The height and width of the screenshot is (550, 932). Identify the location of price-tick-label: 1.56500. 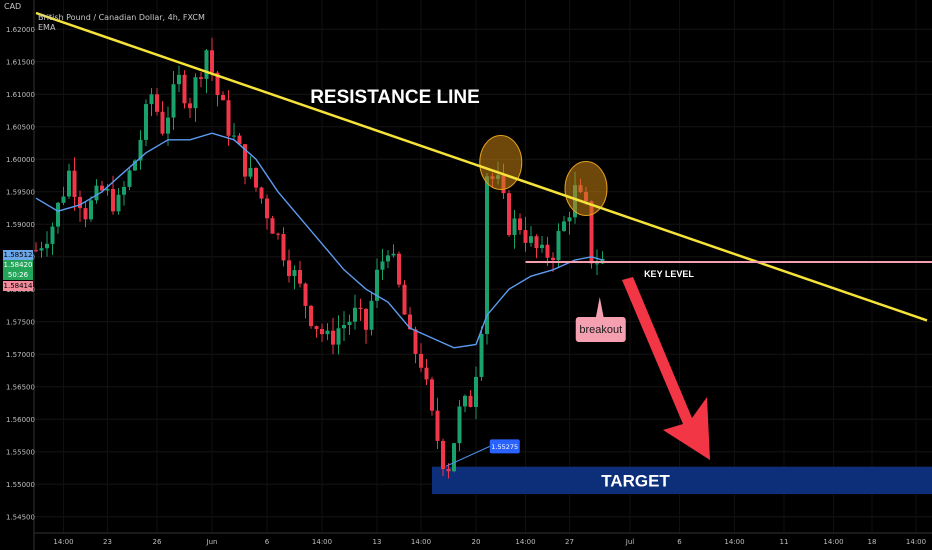
(20, 387).